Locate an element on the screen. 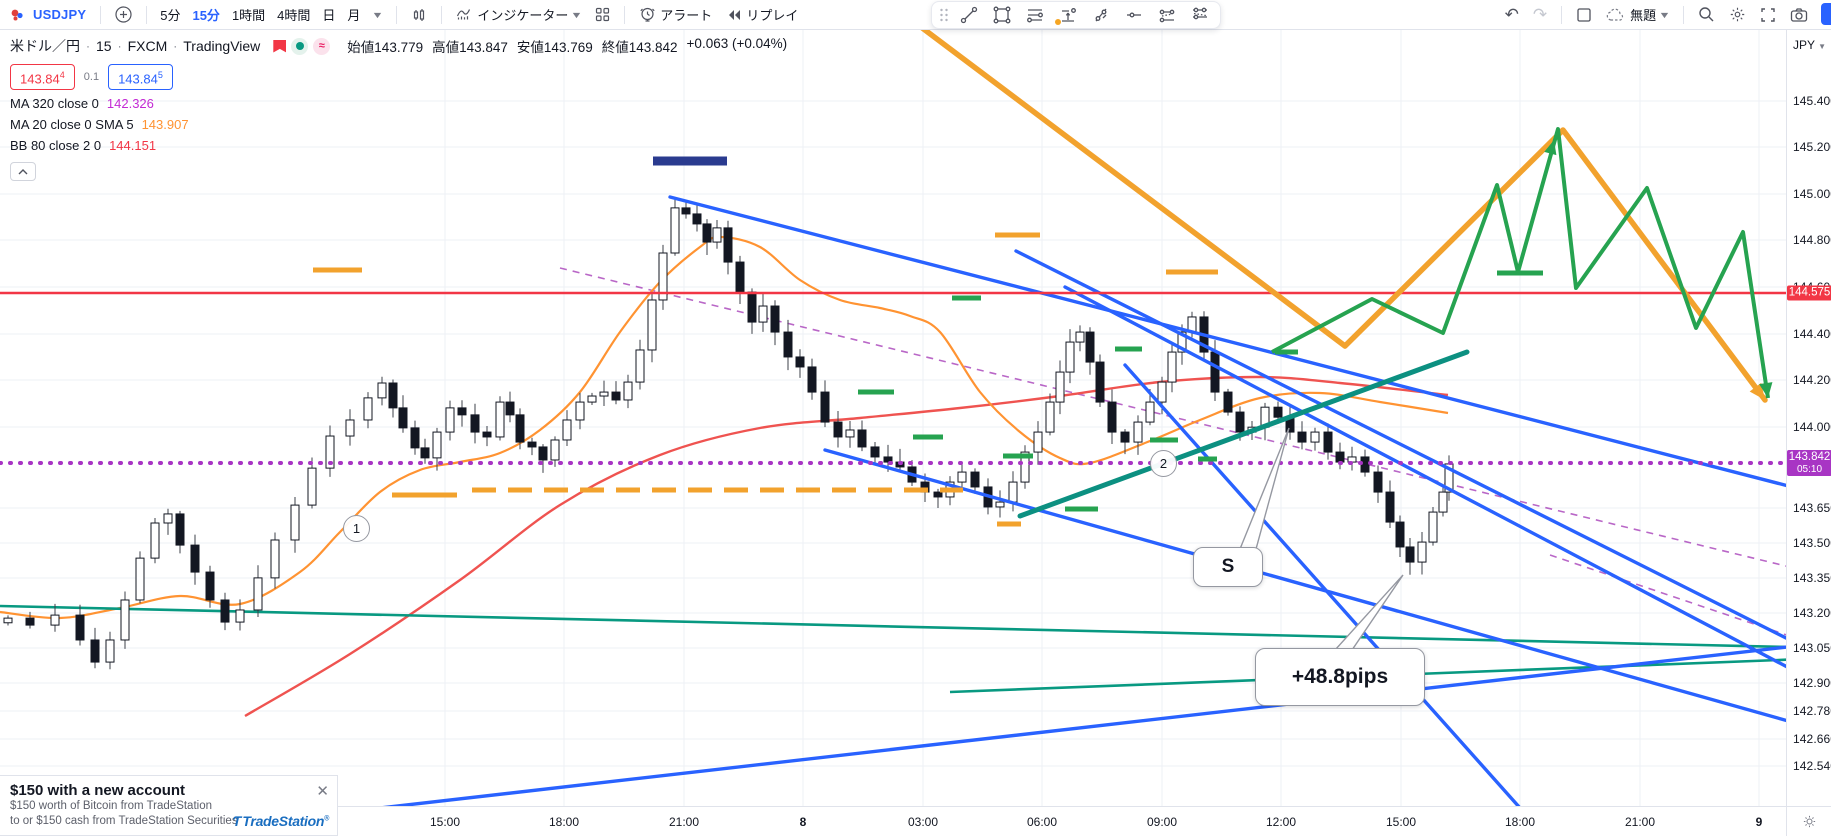 The width and height of the screenshot is (1831, 836). market-flag-icon is located at coordinates (280, 46).